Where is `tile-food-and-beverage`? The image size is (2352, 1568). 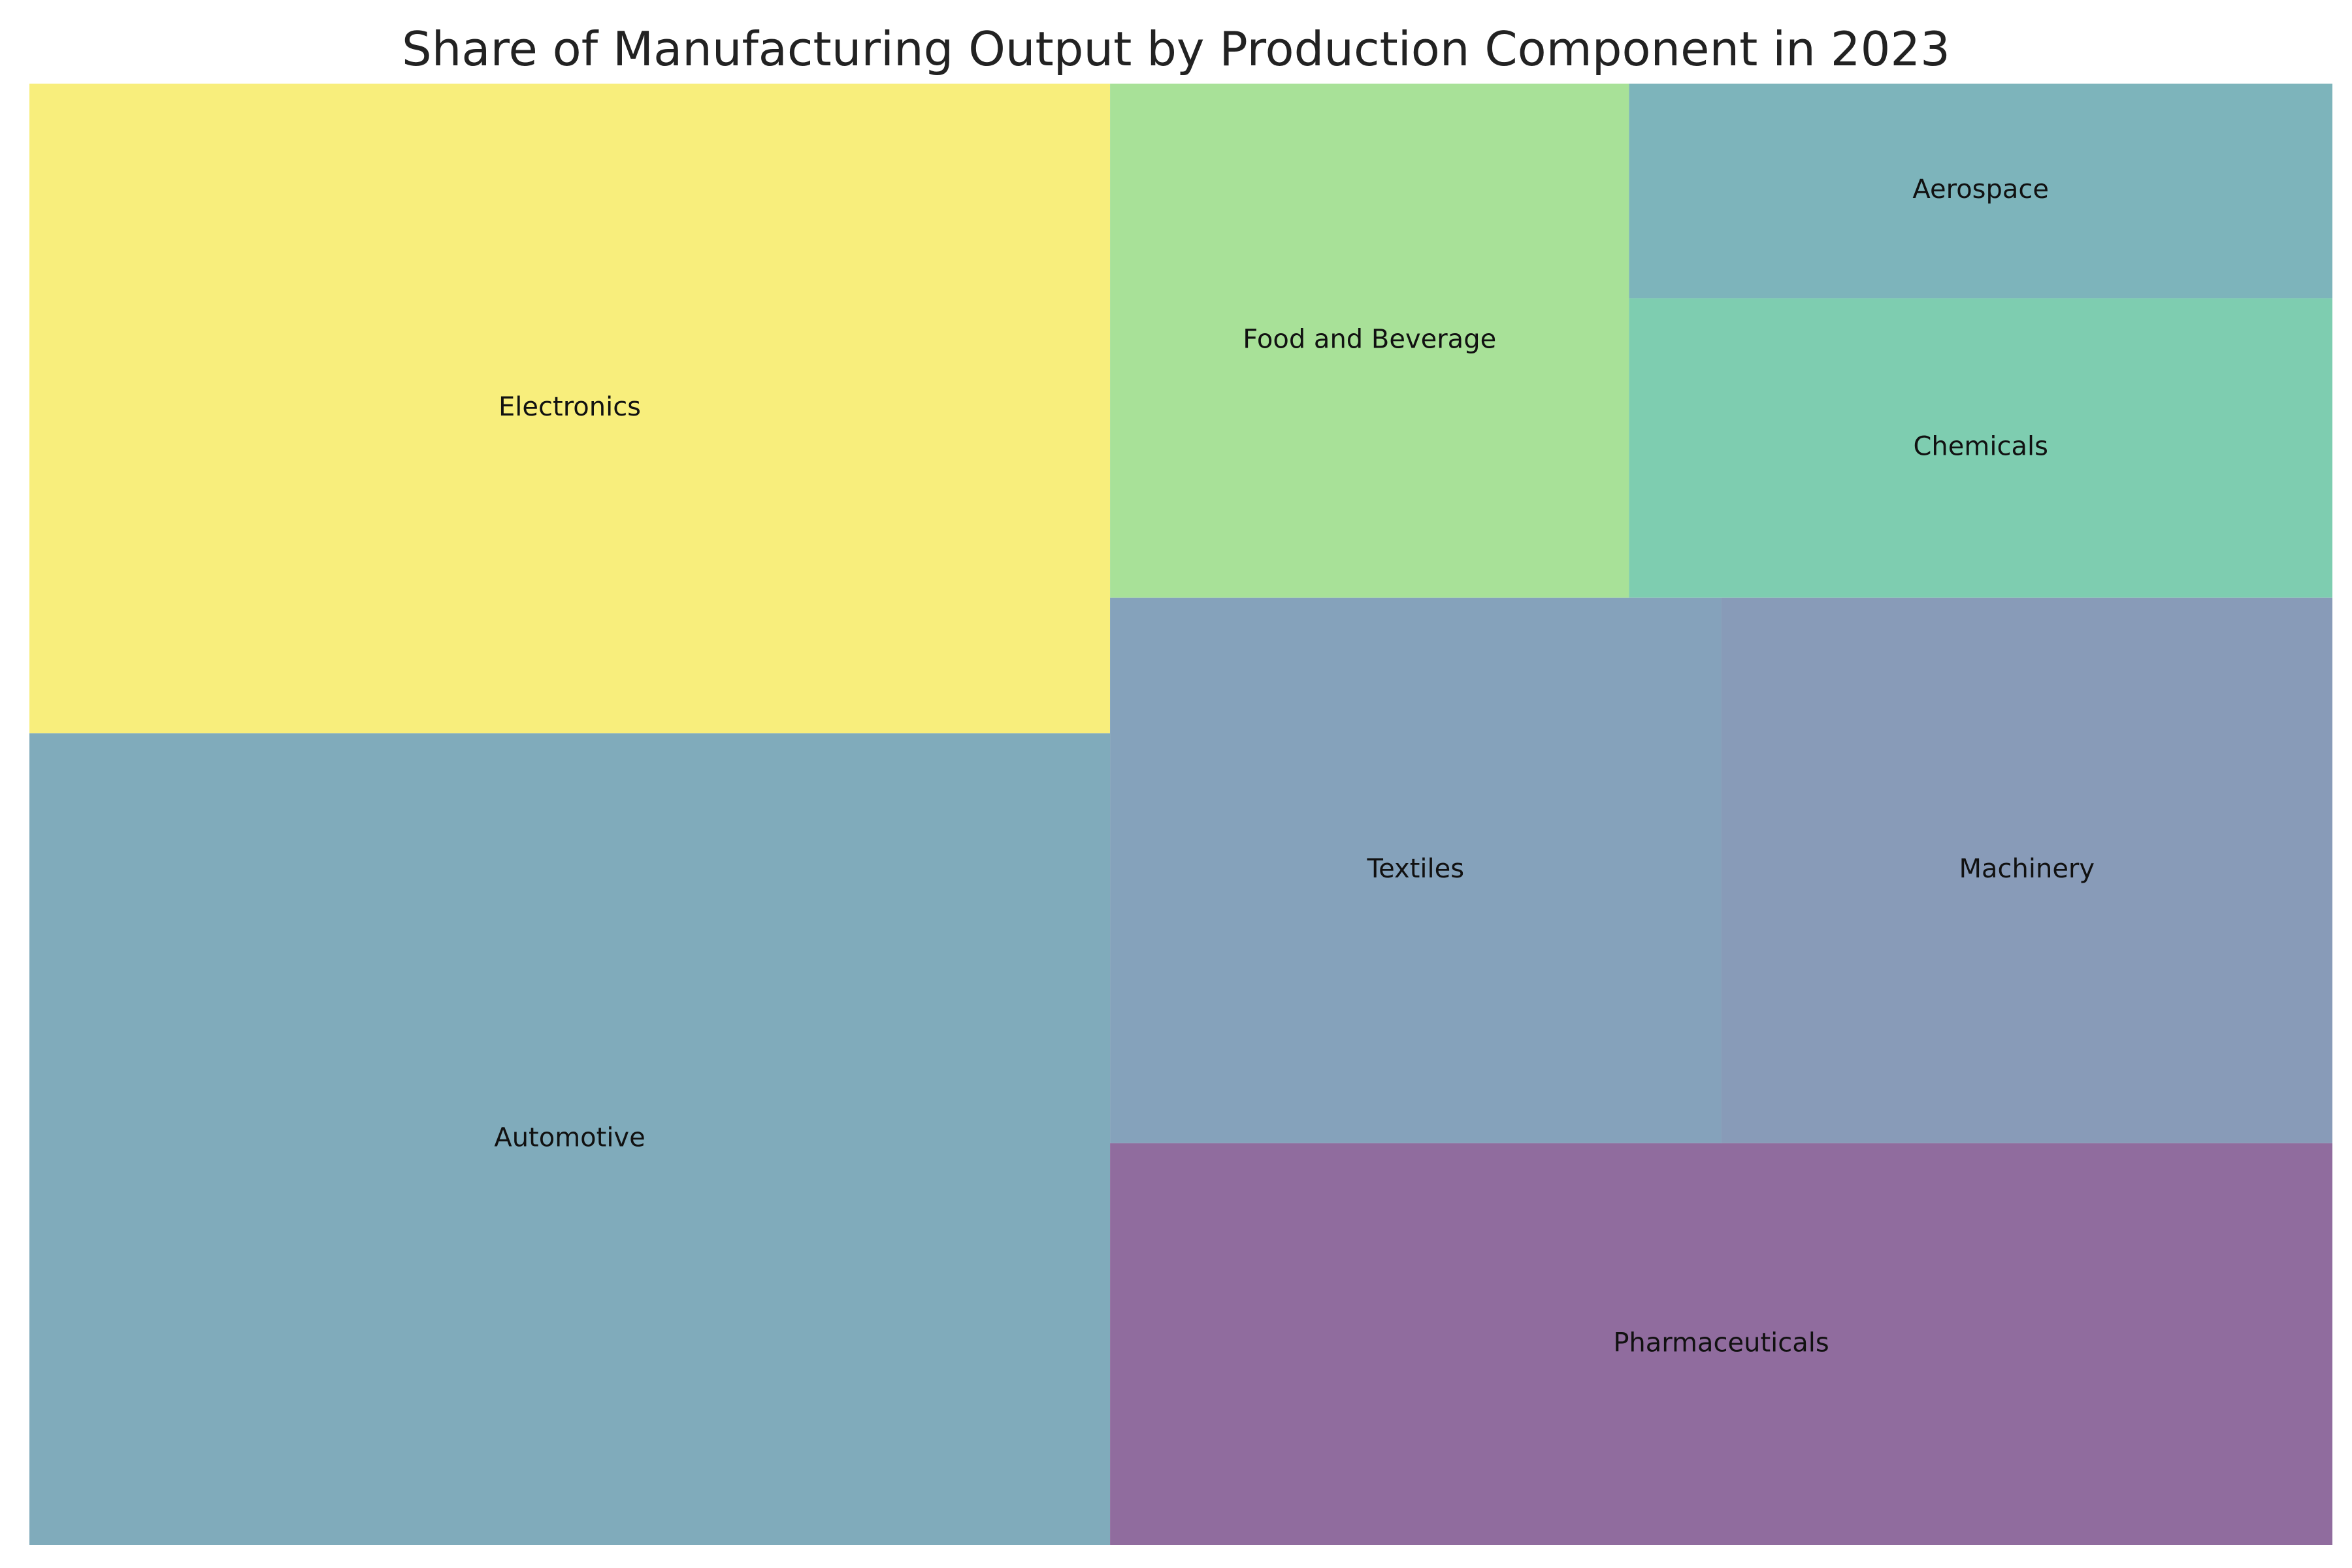
tile-food-and-beverage is located at coordinates (1369, 341).